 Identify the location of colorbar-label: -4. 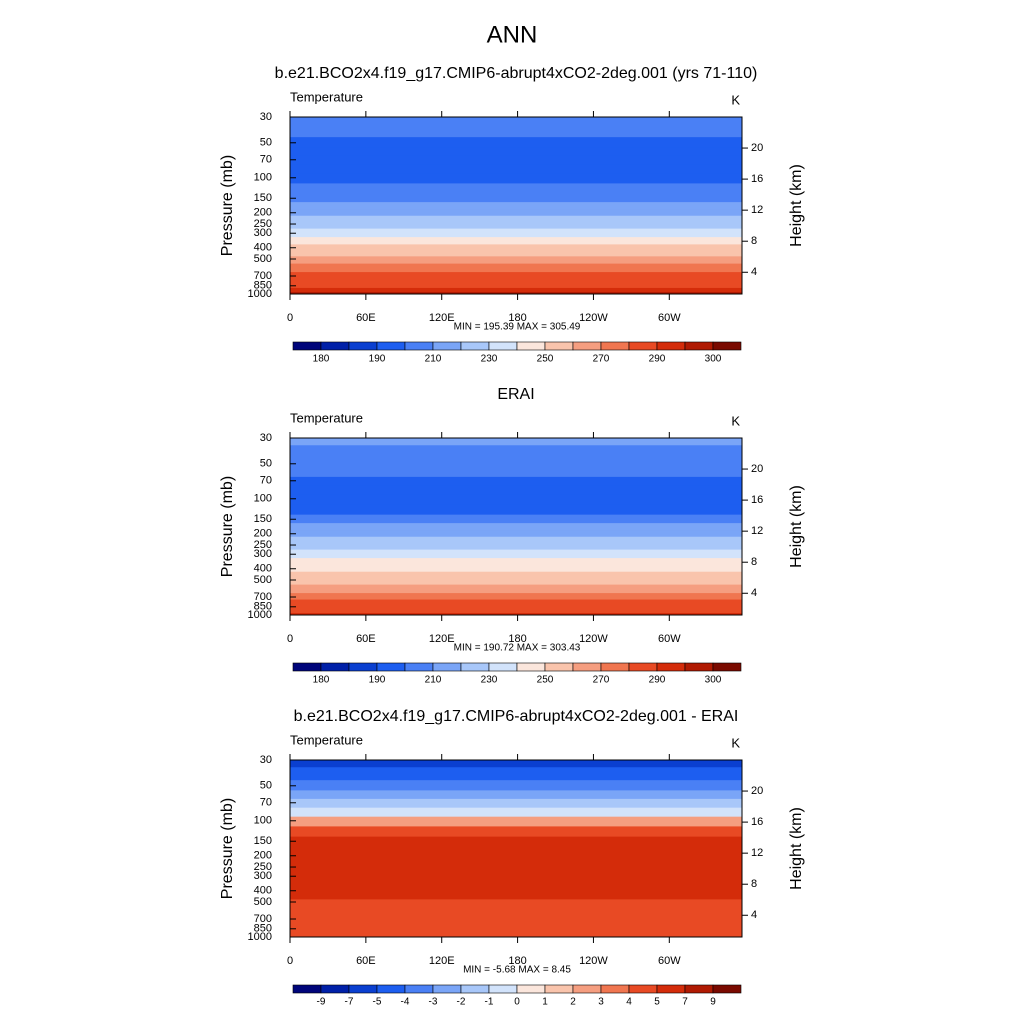
(405, 1002).